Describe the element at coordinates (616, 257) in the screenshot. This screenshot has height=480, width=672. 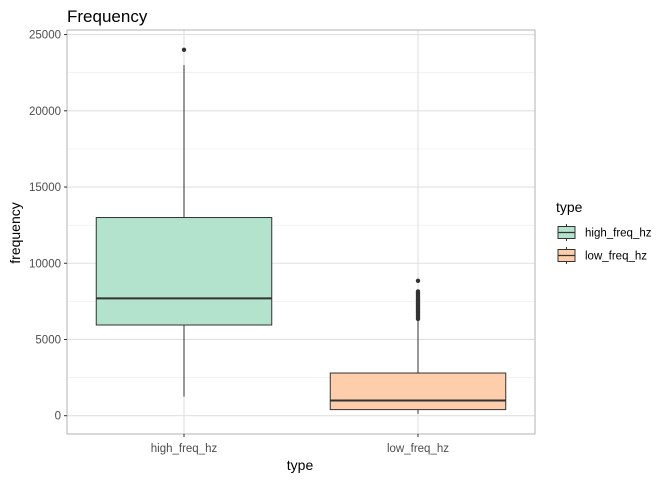
I see `legend-label: low_freq_hz` at that location.